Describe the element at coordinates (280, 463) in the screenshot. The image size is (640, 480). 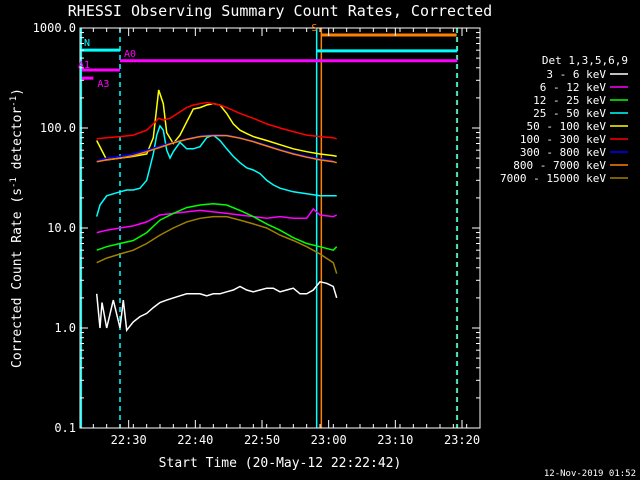
I see `x-axis-label: Start Time (20-May-12 22:22:42)` at that location.